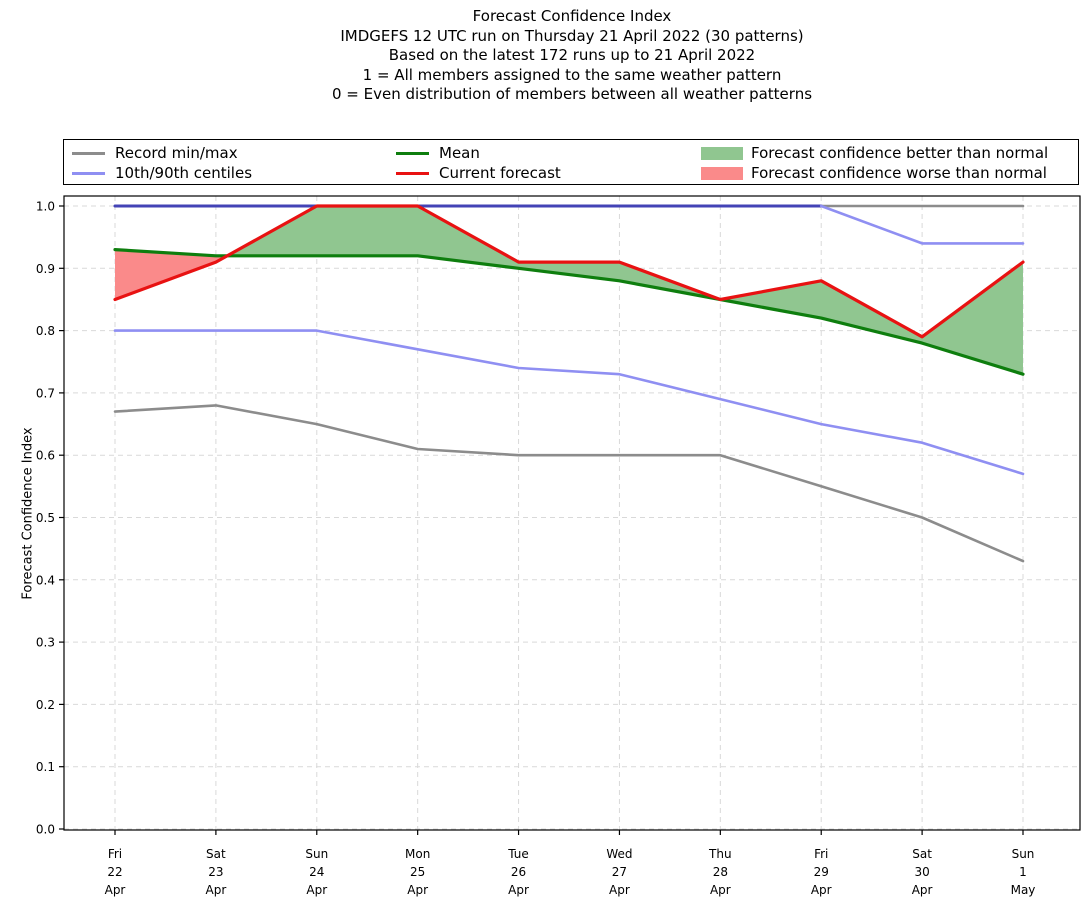  I want to click on y-tick-label: 0.8, so click(45, 331).